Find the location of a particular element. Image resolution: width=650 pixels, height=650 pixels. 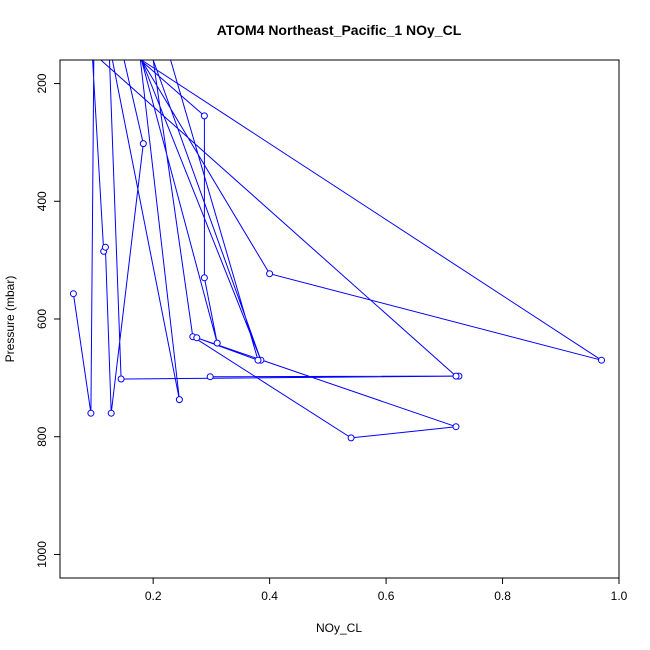

y-tick-label: 200 is located at coordinates (42, 83).